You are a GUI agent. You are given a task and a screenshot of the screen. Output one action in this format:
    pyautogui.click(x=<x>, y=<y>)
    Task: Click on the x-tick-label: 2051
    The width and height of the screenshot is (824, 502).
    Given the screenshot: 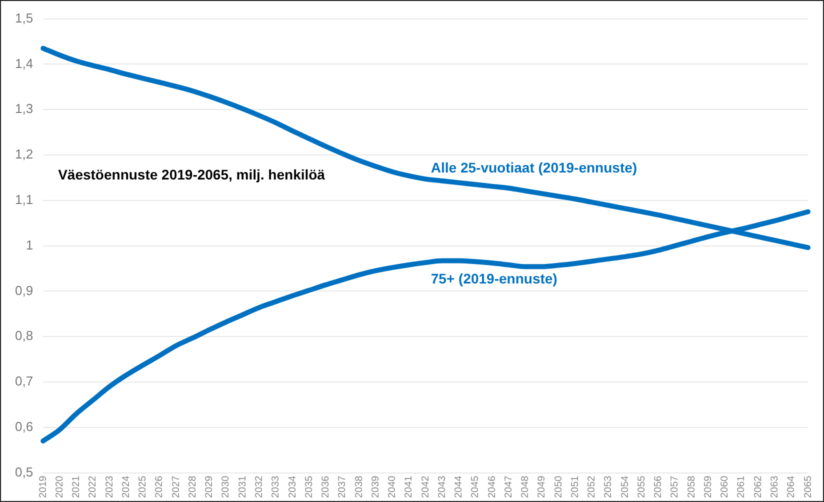 What is the action you would take?
    pyautogui.click(x=575, y=486)
    